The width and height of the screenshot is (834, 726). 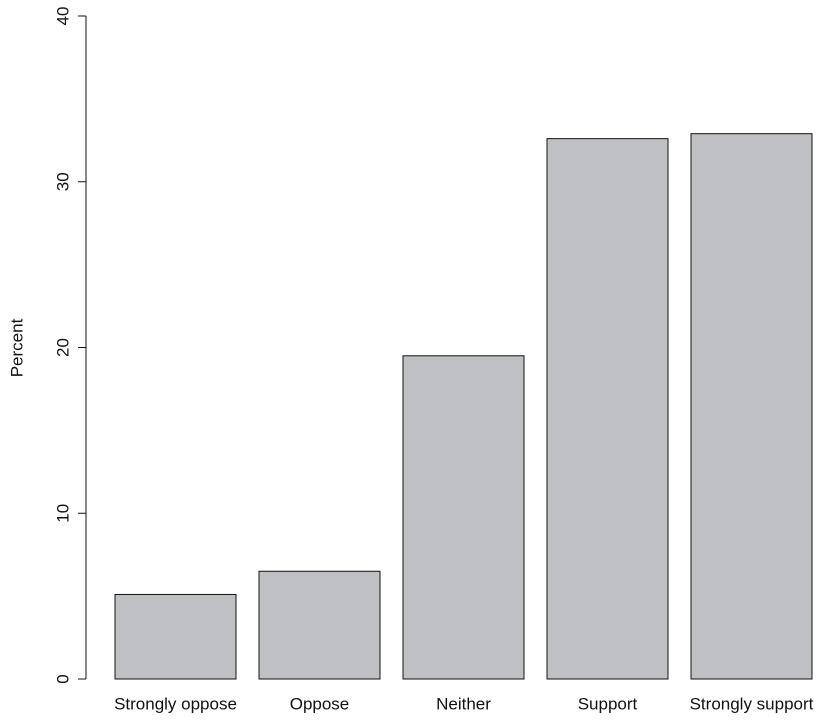 What do you see at coordinates (175, 703) in the screenshot?
I see `x-tick-label: Strongly oppose` at bounding box center [175, 703].